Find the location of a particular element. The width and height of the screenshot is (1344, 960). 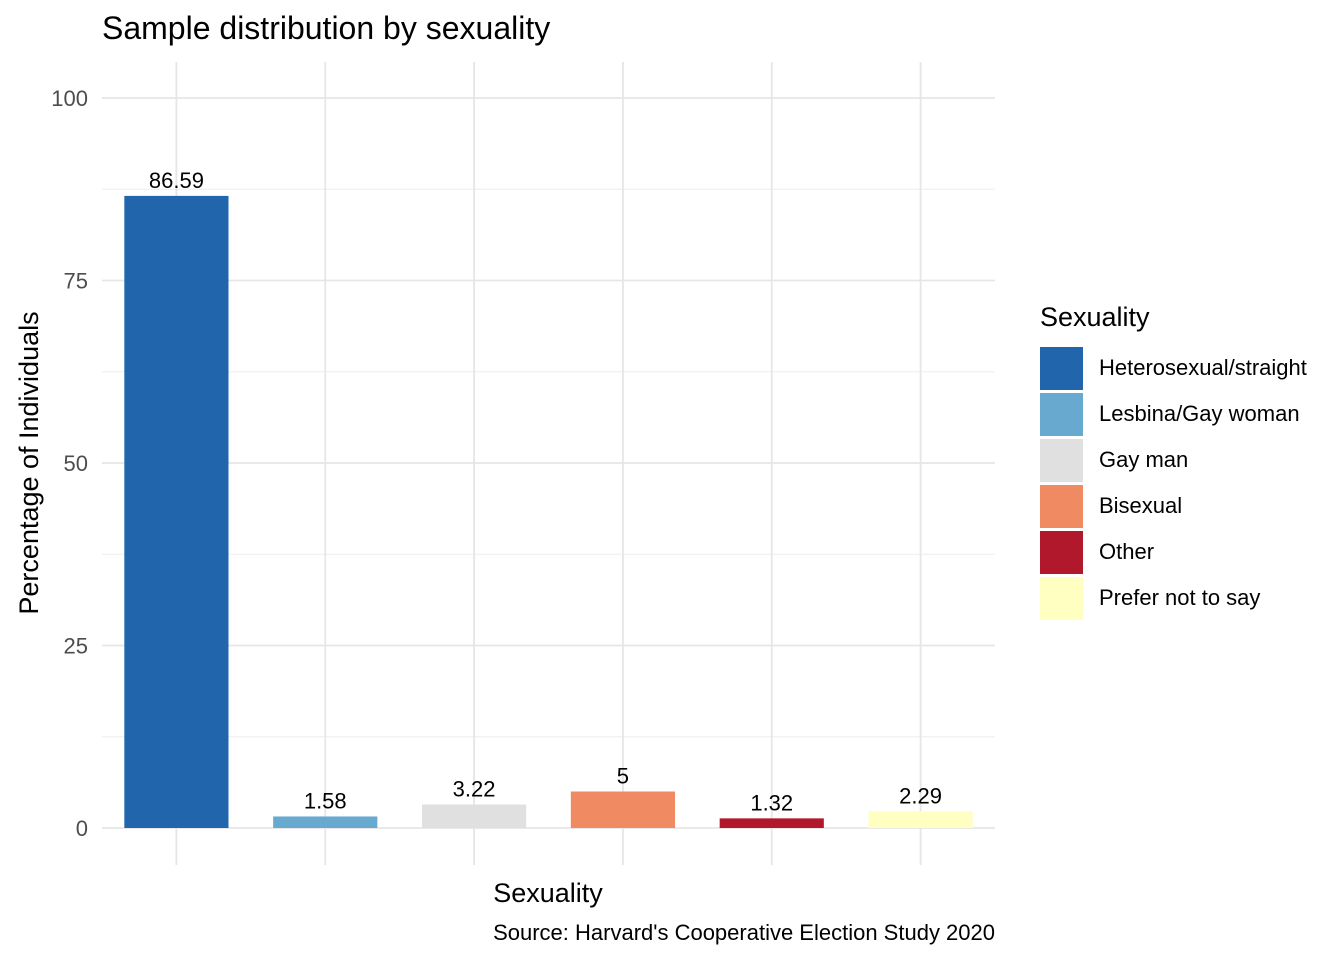

legend-item: Other is located at coordinates (1173, 552).